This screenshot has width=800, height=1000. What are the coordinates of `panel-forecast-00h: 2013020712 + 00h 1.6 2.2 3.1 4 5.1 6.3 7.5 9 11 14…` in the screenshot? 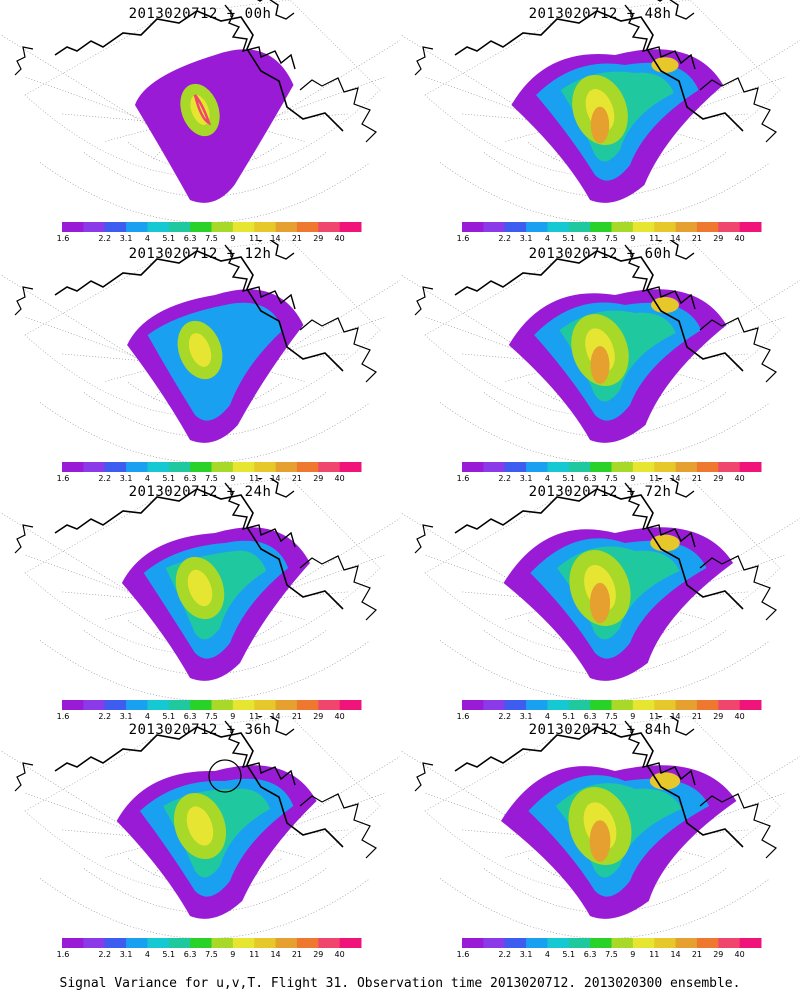 It's located at (200, 121).